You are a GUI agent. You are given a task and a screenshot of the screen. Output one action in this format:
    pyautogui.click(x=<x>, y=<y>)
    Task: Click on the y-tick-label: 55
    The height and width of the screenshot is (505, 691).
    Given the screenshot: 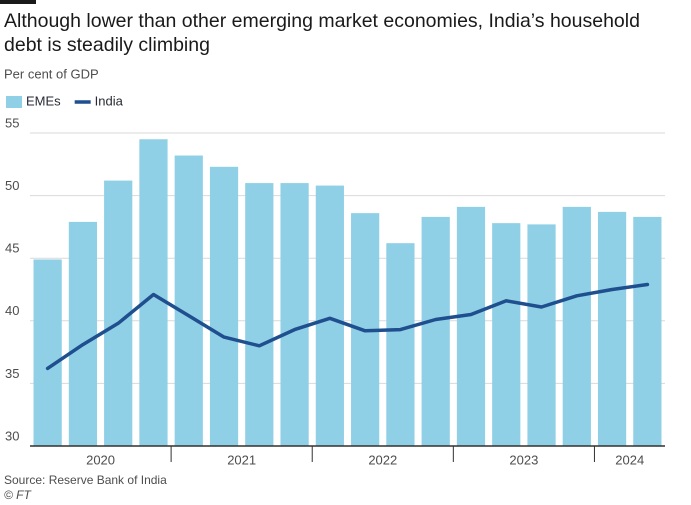 What is the action you would take?
    pyautogui.click(x=12, y=122)
    